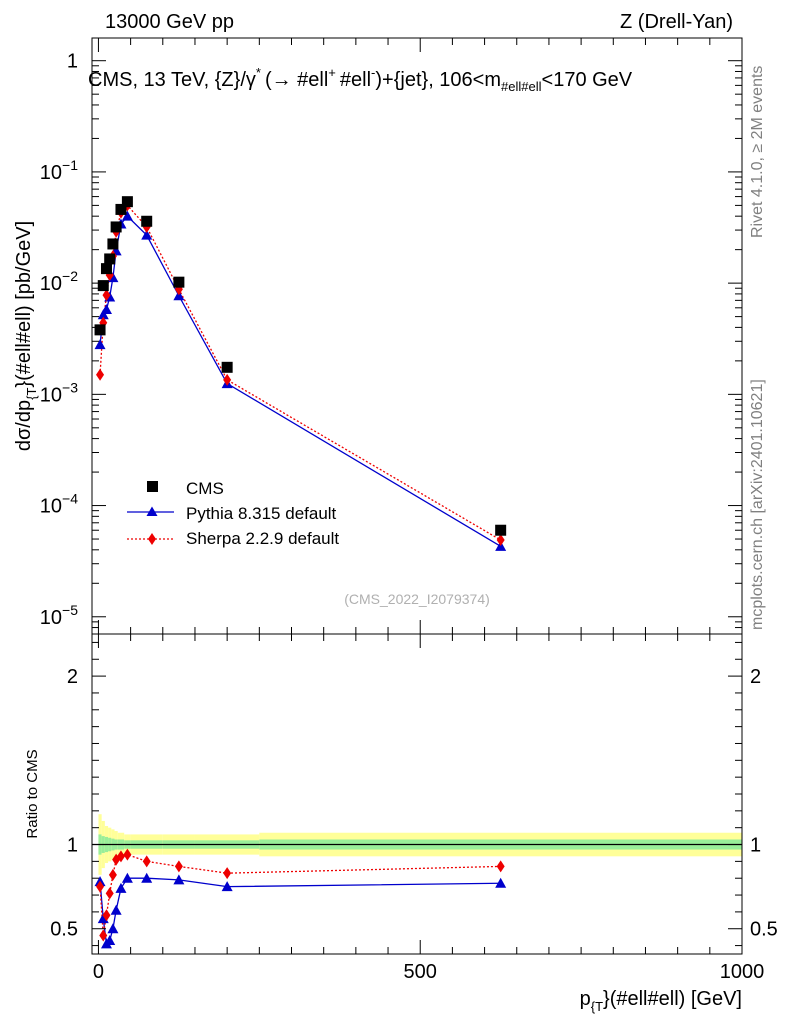 This screenshot has height=1024, width=786. Describe the element at coordinates (262, 538) in the screenshot. I see `legend-sherpa-label: Sherpa 2.2.9 default` at that location.